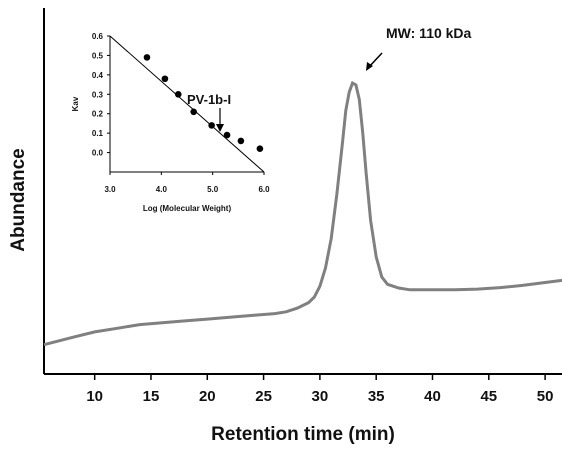 Image resolution: width=562 pixels, height=452 pixels. I want to click on inset-point-group, so click(203, 103).